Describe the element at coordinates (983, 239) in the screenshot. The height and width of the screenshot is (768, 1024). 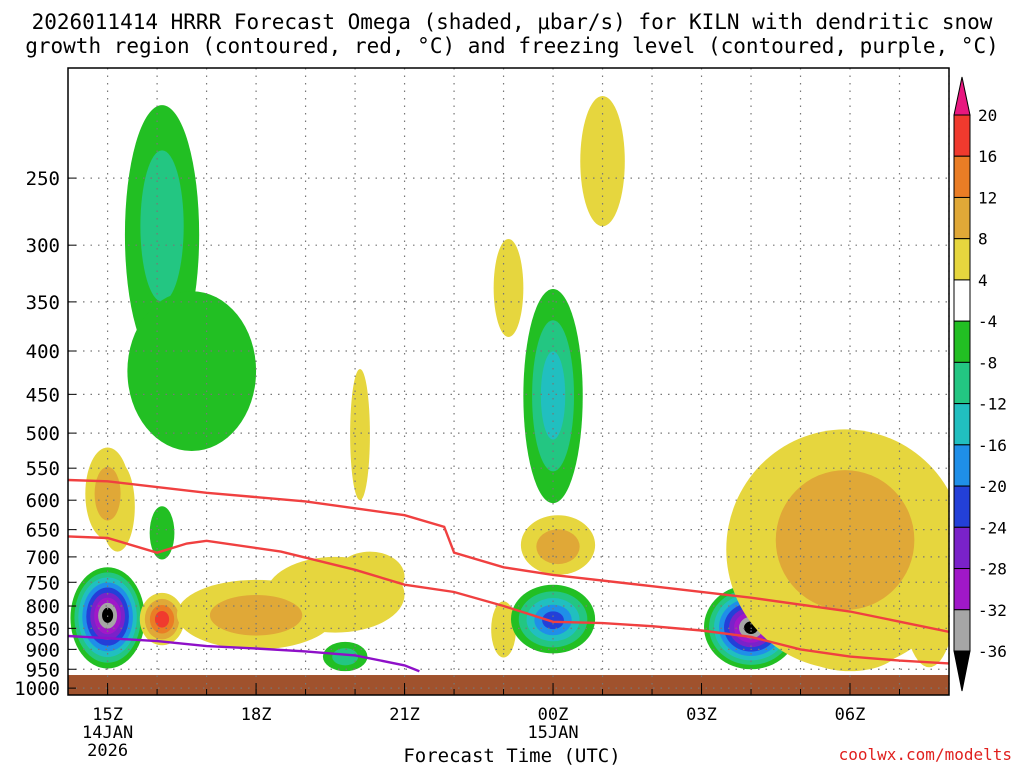
I see `colorbar-label-3: 8` at that location.